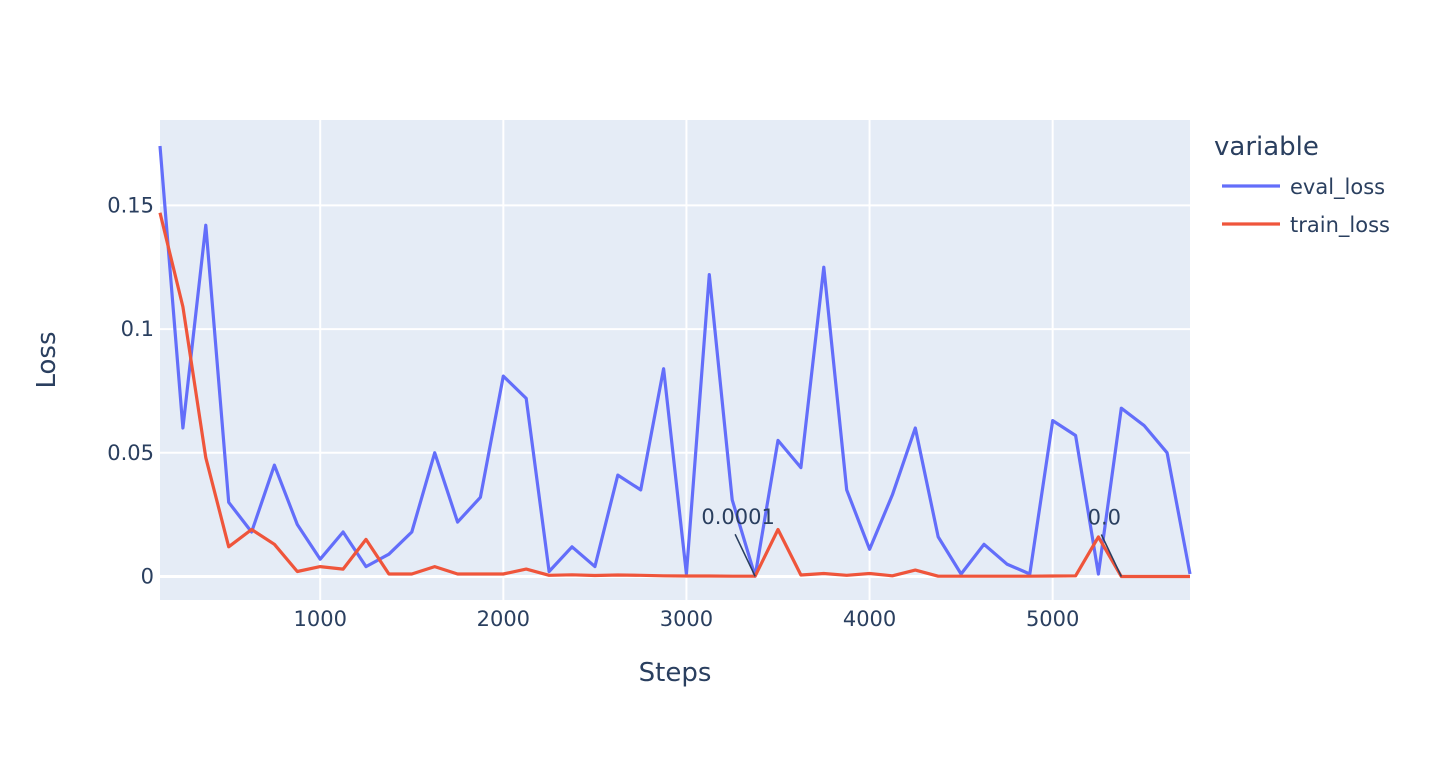 This screenshot has width=1440, height=760. I want to click on y-tick-label: 0, so click(147, 576).